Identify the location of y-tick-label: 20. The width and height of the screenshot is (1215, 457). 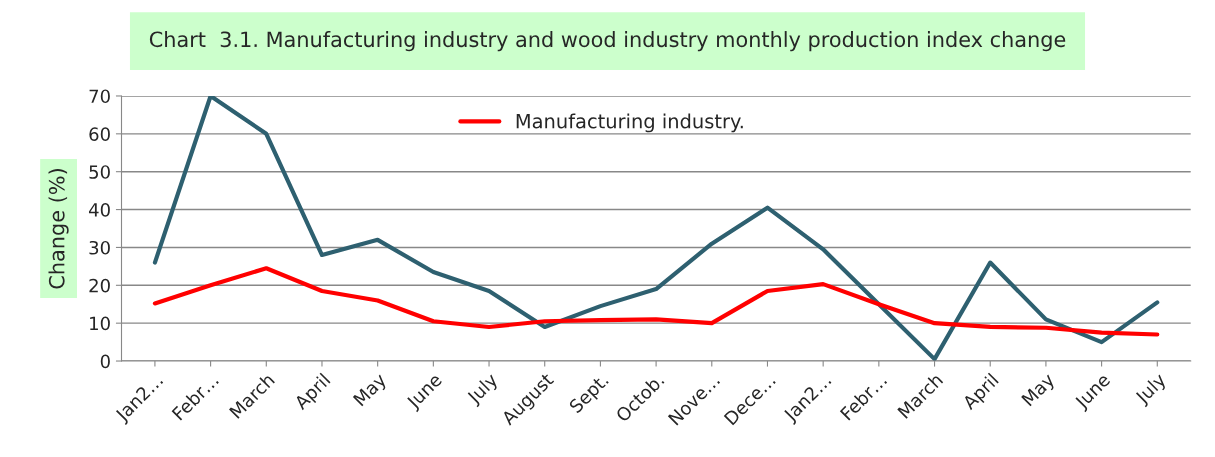
(99, 285).